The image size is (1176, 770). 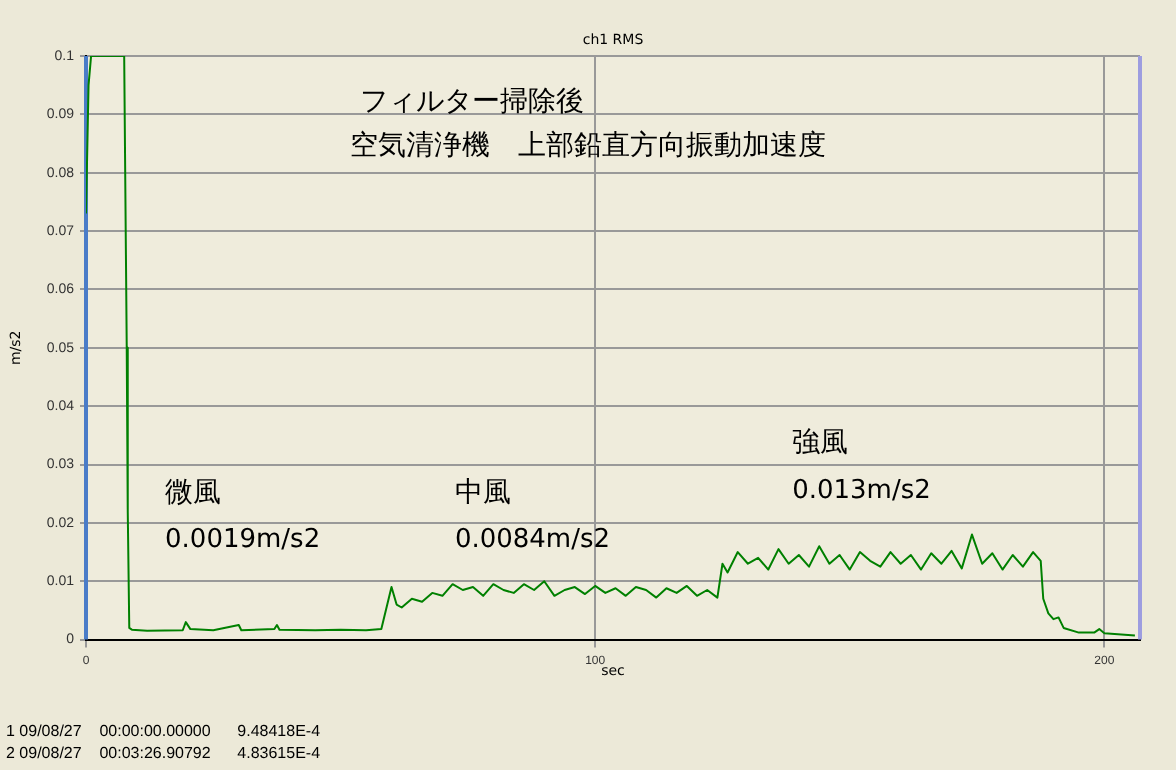 What do you see at coordinates (472, 101) in the screenshot?
I see `annotation: フィルター掃除後` at bounding box center [472, 101].